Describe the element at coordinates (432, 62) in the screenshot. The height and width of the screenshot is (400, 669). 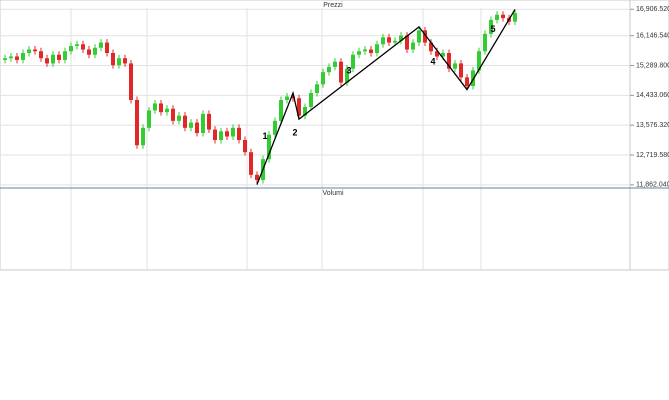
I see `wave-label: 4` at that location.